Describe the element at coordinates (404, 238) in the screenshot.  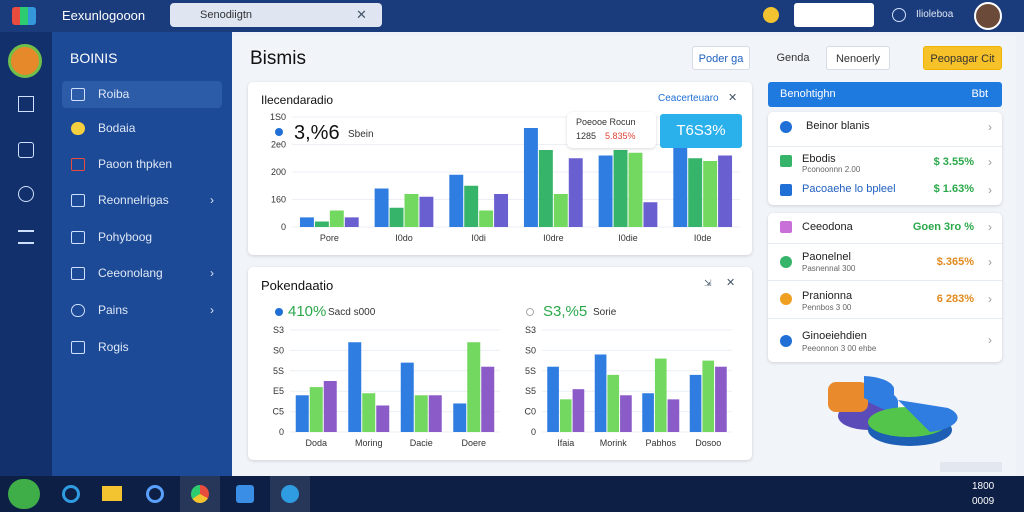
I see `x-tick-label: I0do` at that location.